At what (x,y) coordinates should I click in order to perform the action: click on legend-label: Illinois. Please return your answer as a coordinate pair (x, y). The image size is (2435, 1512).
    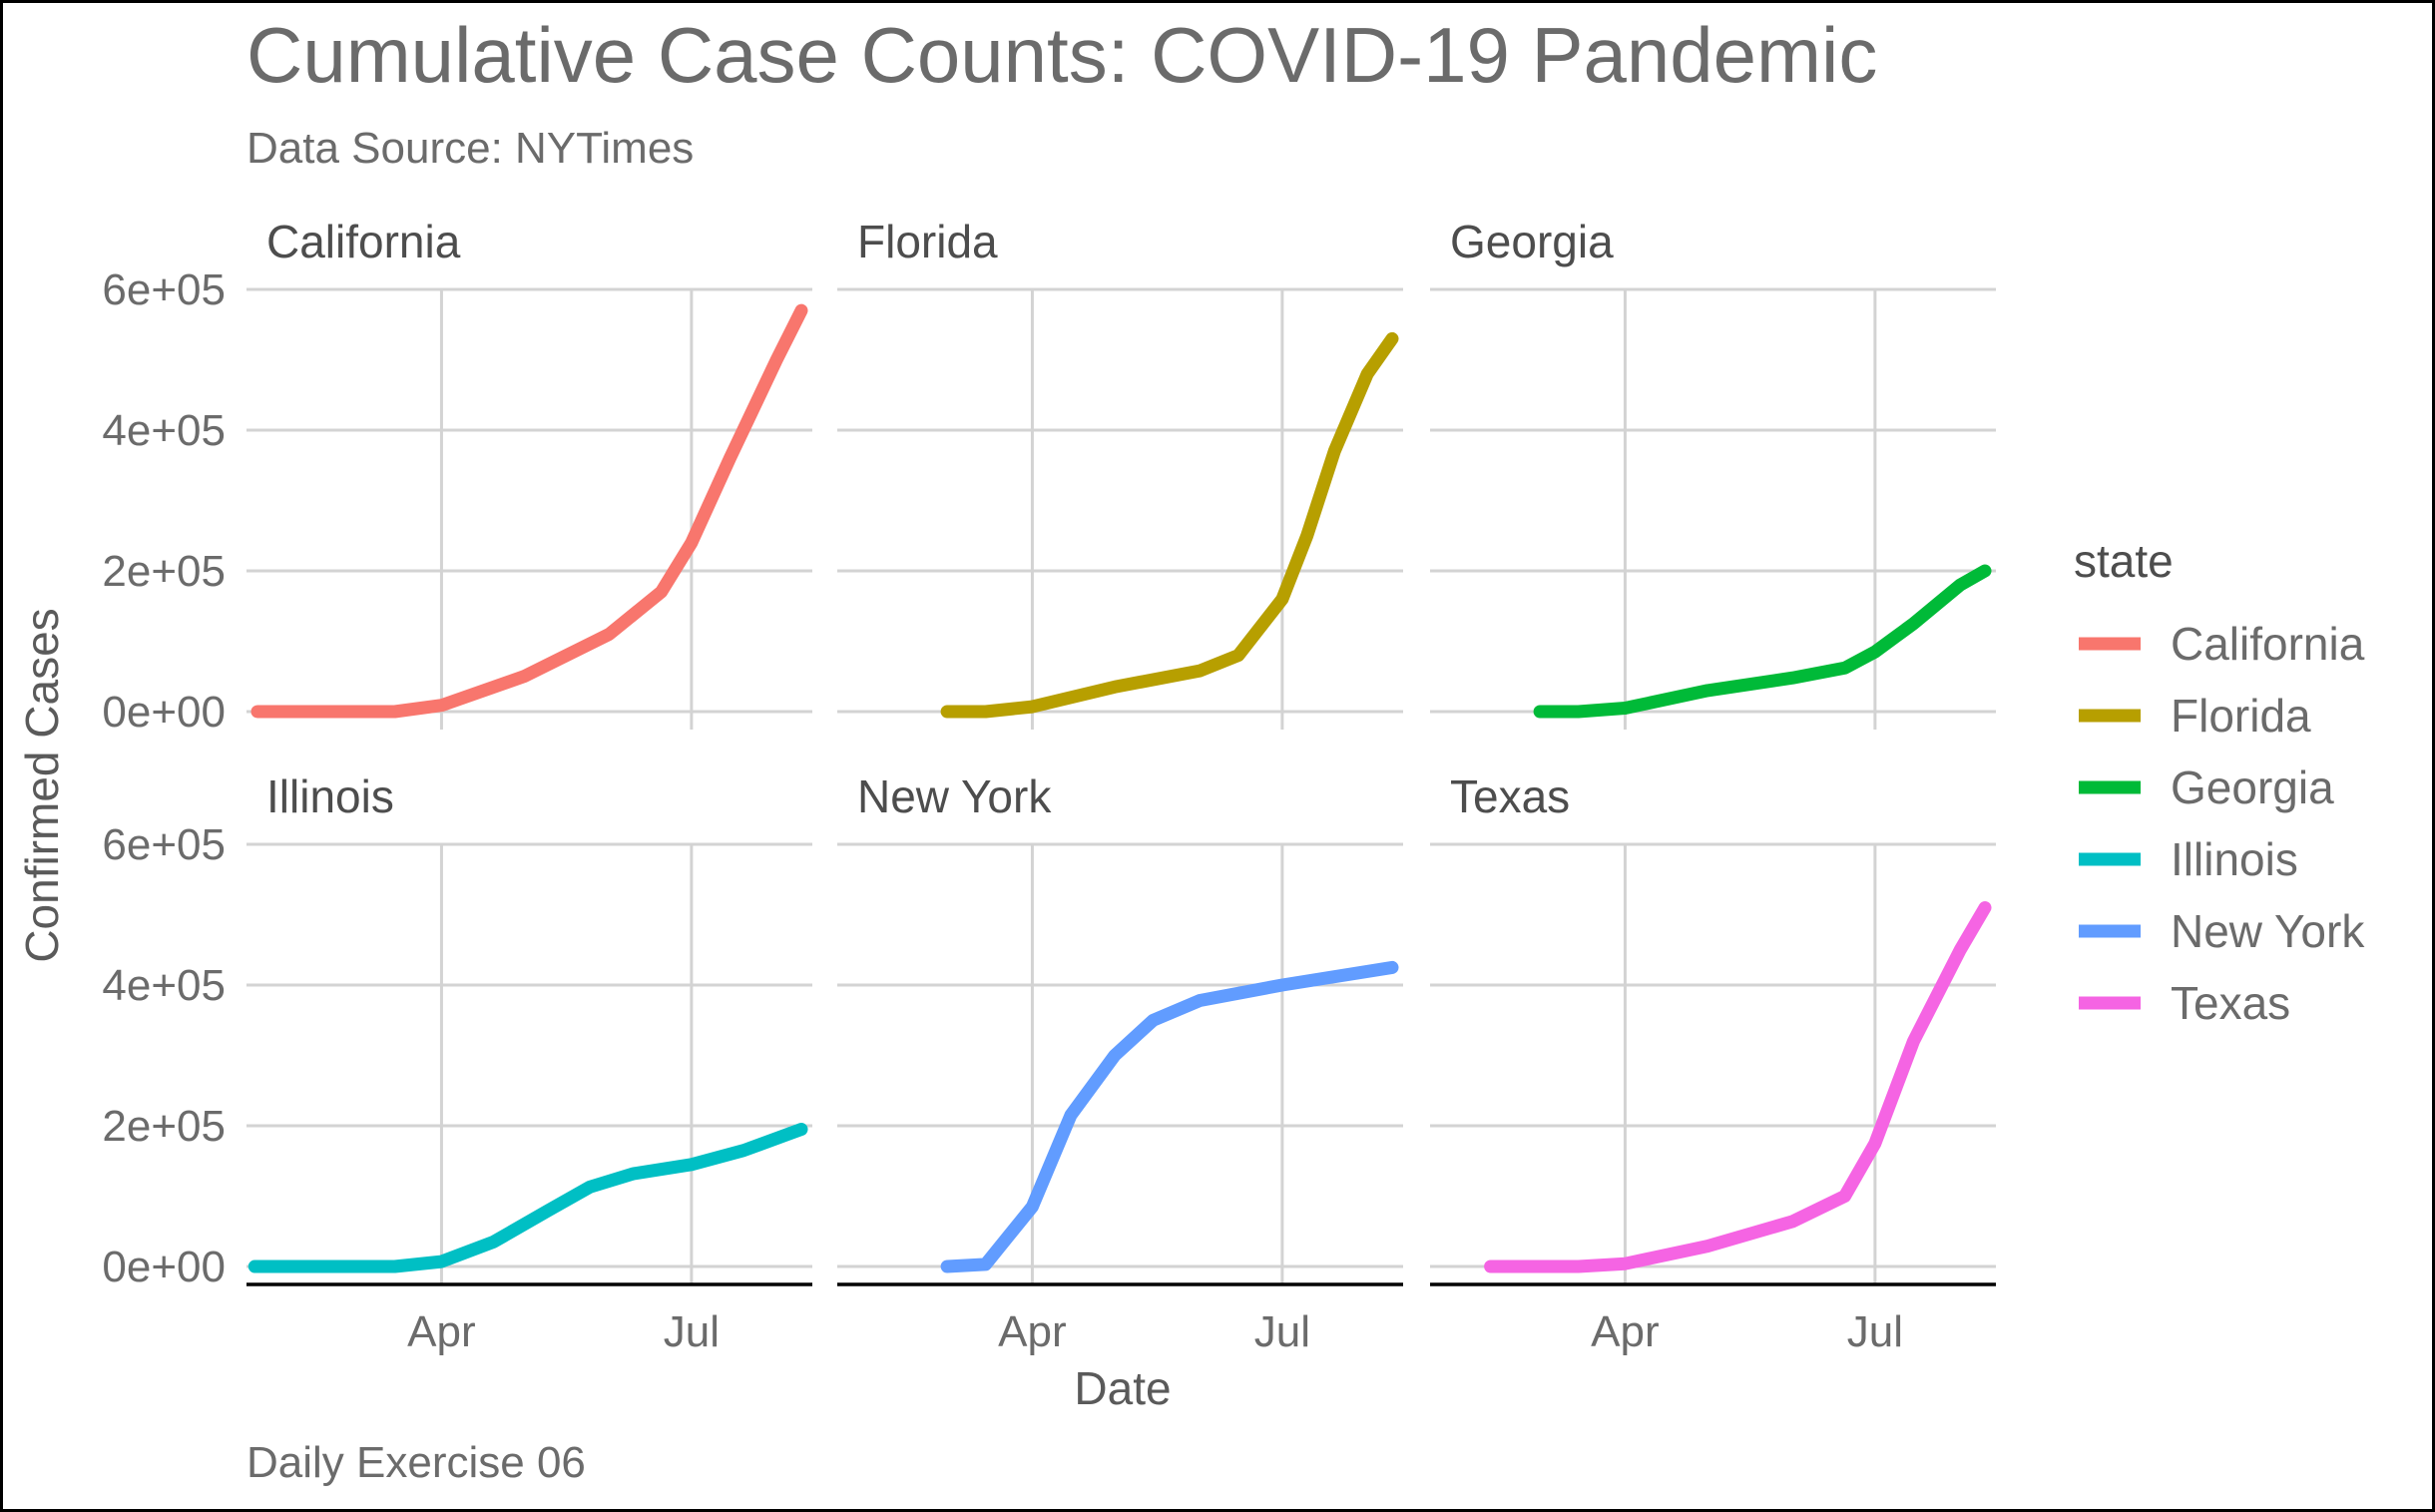
    Looking at the image, I should click on (2234, 859).